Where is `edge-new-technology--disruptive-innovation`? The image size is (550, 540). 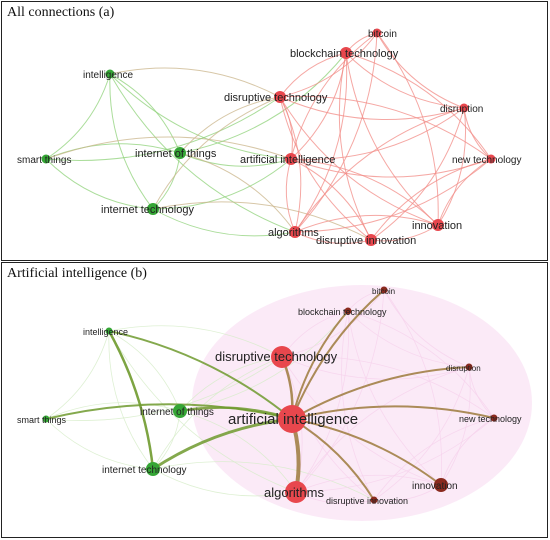 edge-new-technology--disruptive-innovation is located at coordinates (431, 199).